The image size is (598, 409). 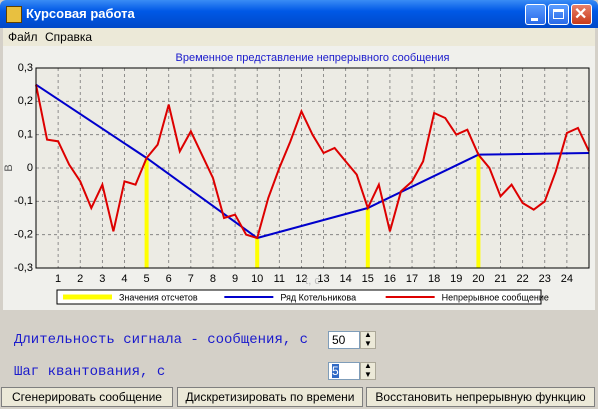 I want to click on spin-value: 5, so click(x=335, y=371).